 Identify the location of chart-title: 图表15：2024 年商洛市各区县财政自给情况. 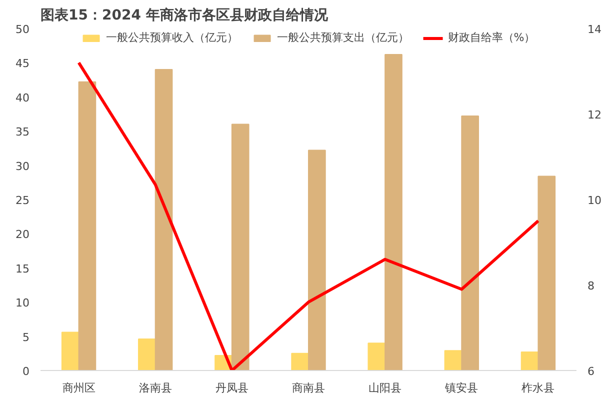
(184, 15).